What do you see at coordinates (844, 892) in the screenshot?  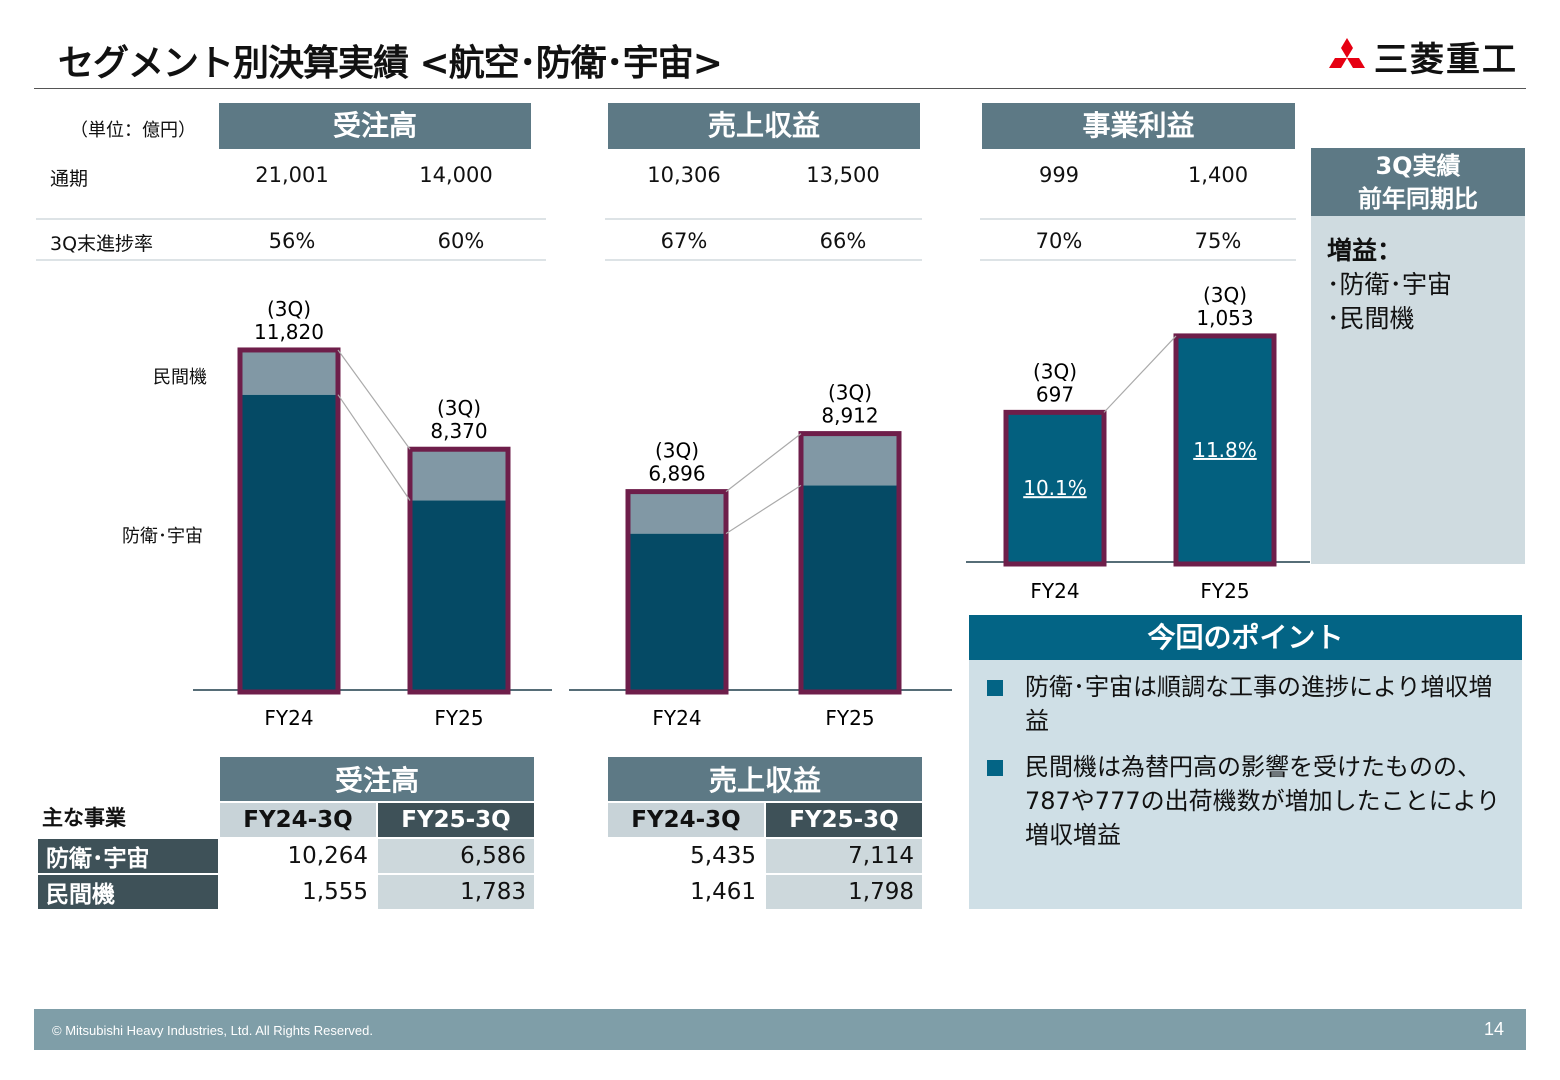 I see `value: 1,798` at bounding box center [844, 892].